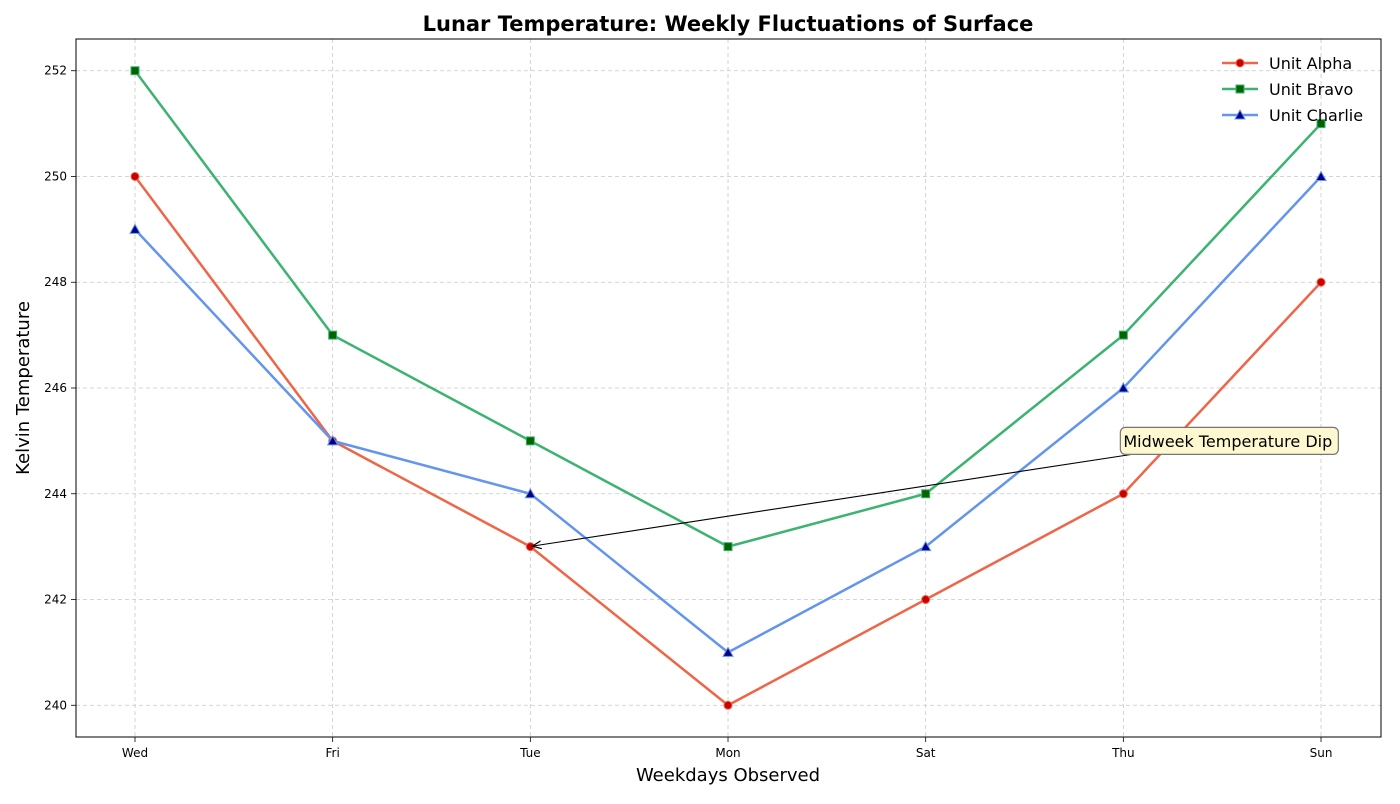  What do you see at coordinates (728, 775) in the screenshot?
I see `x-axis-label: Weekdays Observed` at bounding box center [728, 775].